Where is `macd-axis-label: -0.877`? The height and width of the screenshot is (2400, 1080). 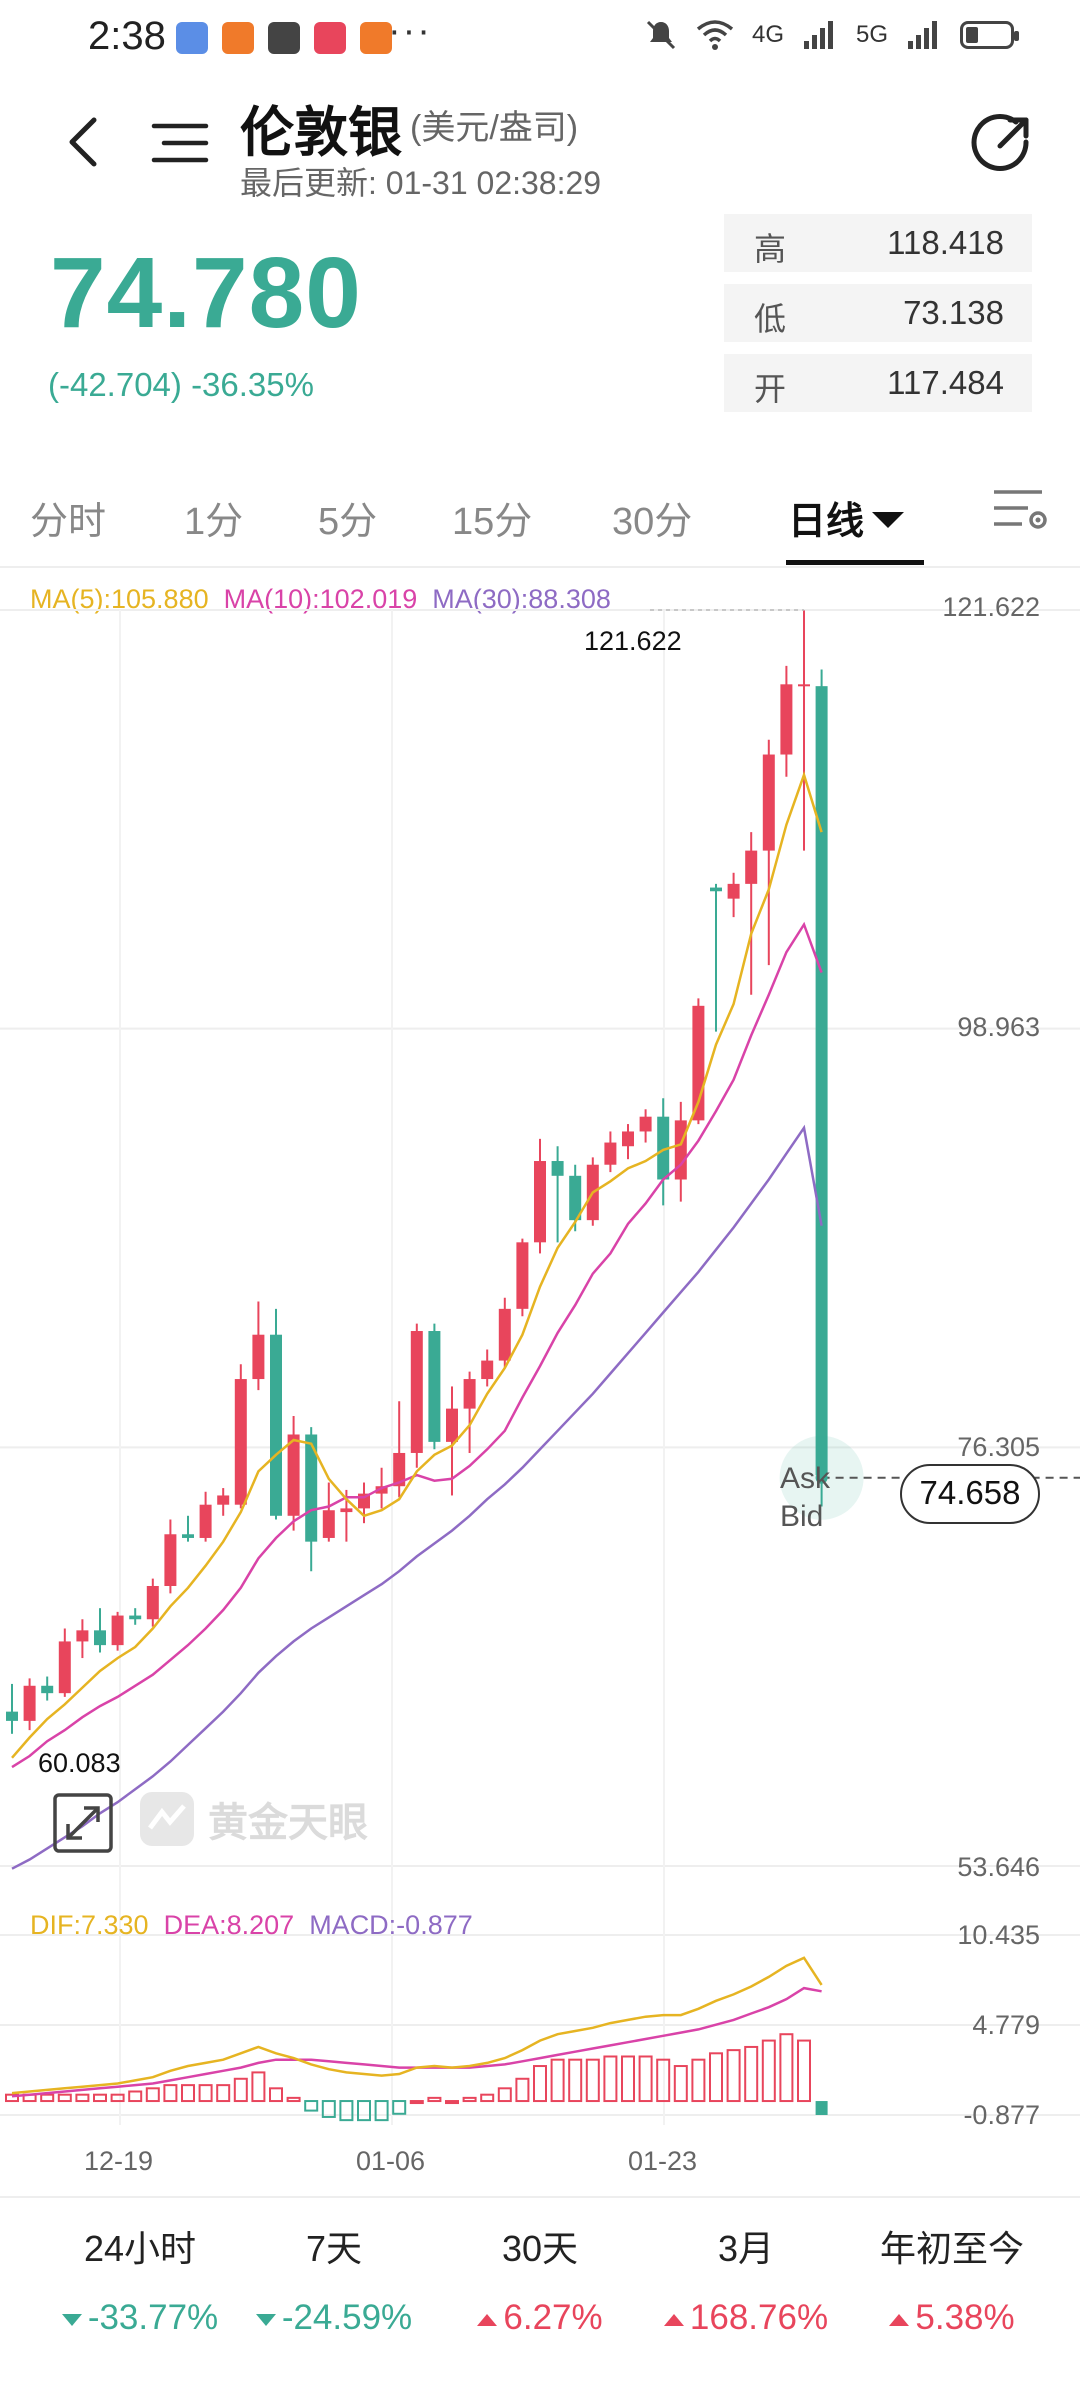
macd-axis-label: -0.877 is located at coordinates (1001, 2115).